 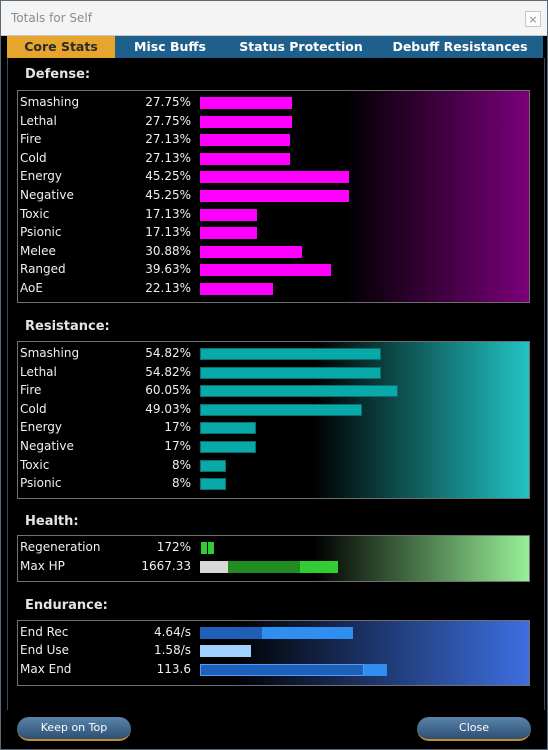 What do you see at coordinates (31, 288) in the screenshot?
I see `stat-label: AoE` at bounding box center [31, 288].